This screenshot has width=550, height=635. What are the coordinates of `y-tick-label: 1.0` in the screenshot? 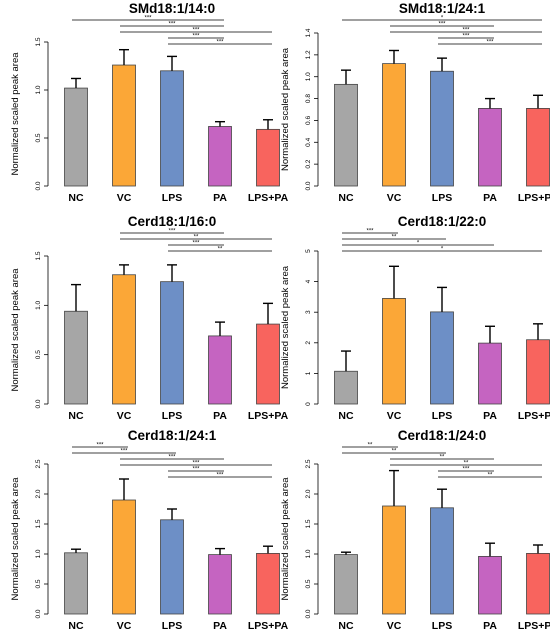 It's located at (38, 89).